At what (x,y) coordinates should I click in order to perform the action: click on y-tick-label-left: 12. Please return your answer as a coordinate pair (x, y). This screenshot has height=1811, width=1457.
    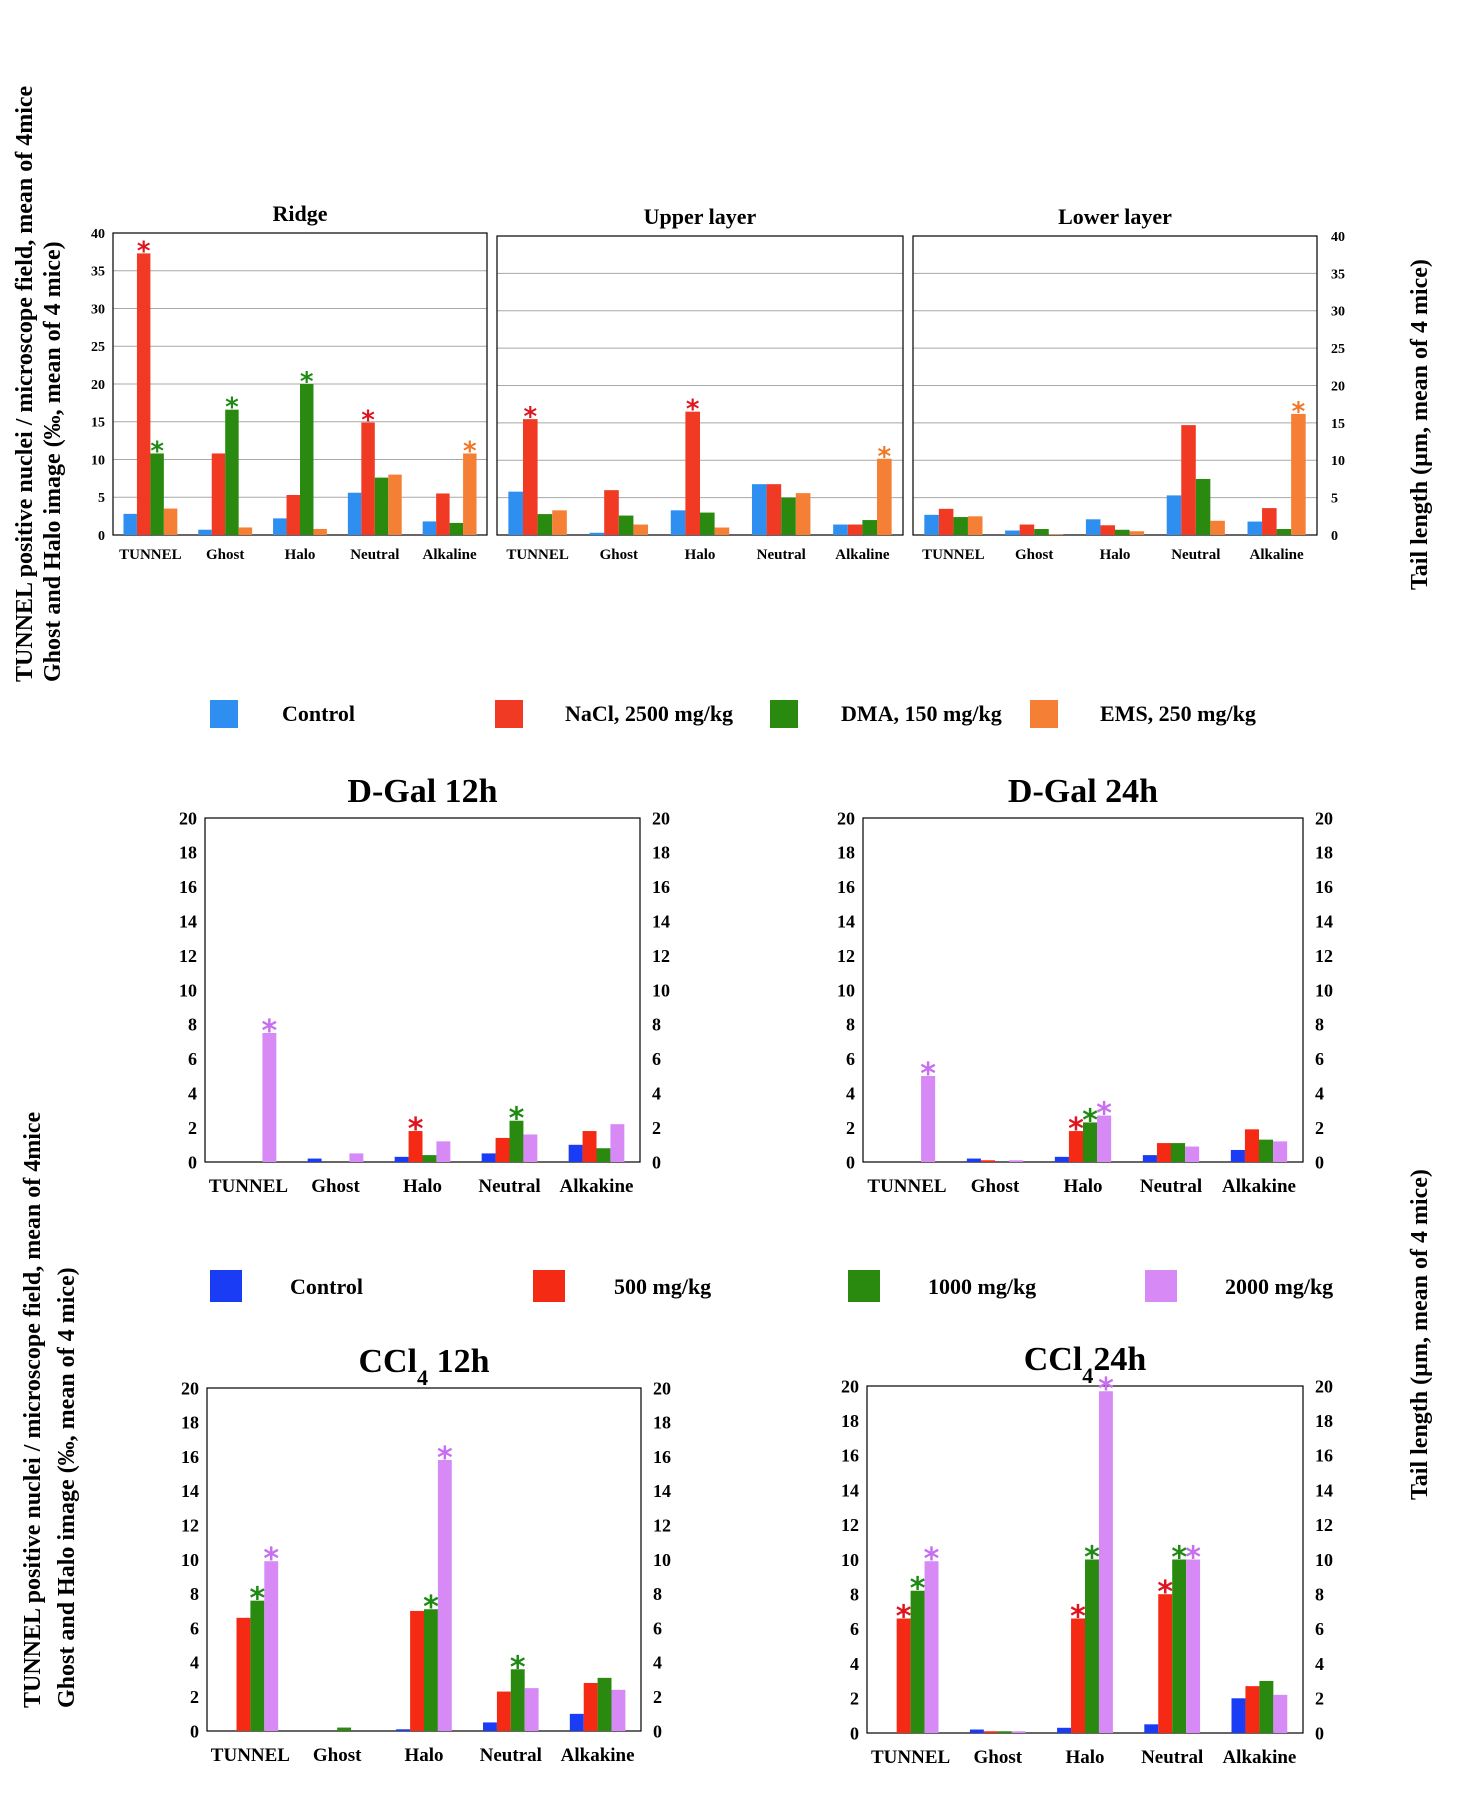
    Looking at the image, I should click on (850, 1525).